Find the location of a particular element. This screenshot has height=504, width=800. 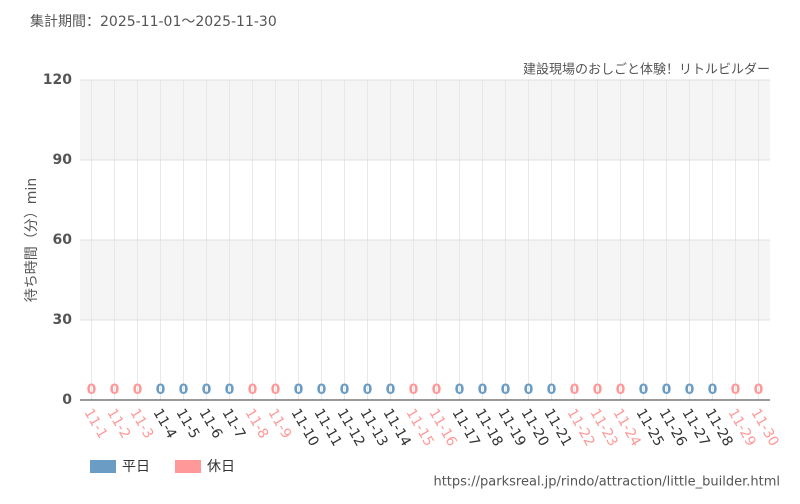

legend-label: 平日 is located at coordinates (136, 467).